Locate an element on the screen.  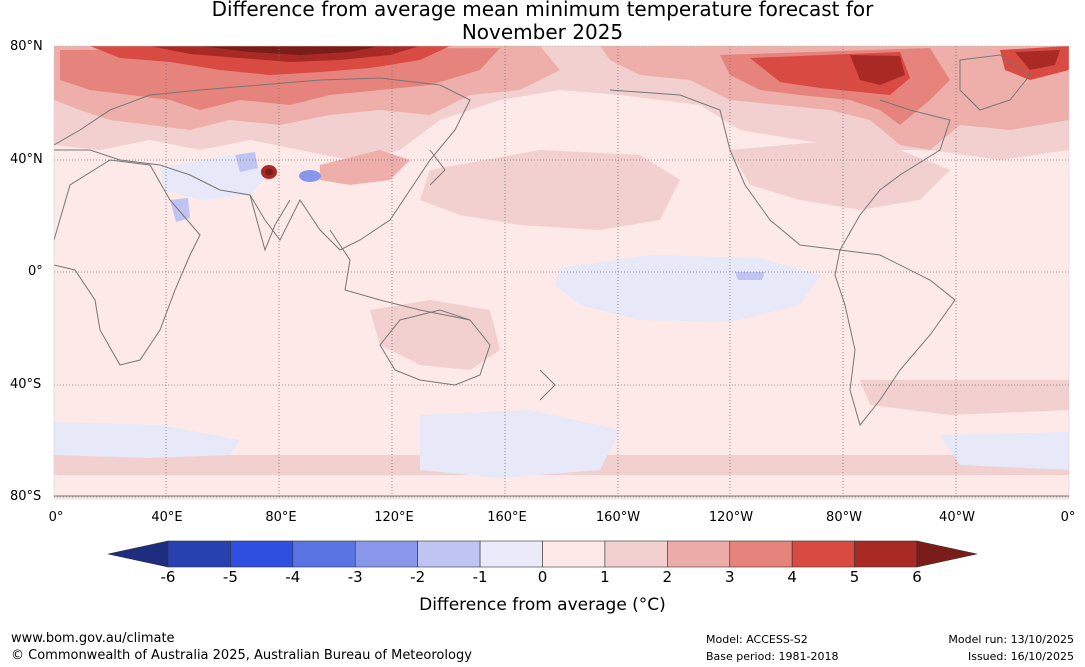
colorbar-tick-label: 0 is located at coordinates (542, 577).